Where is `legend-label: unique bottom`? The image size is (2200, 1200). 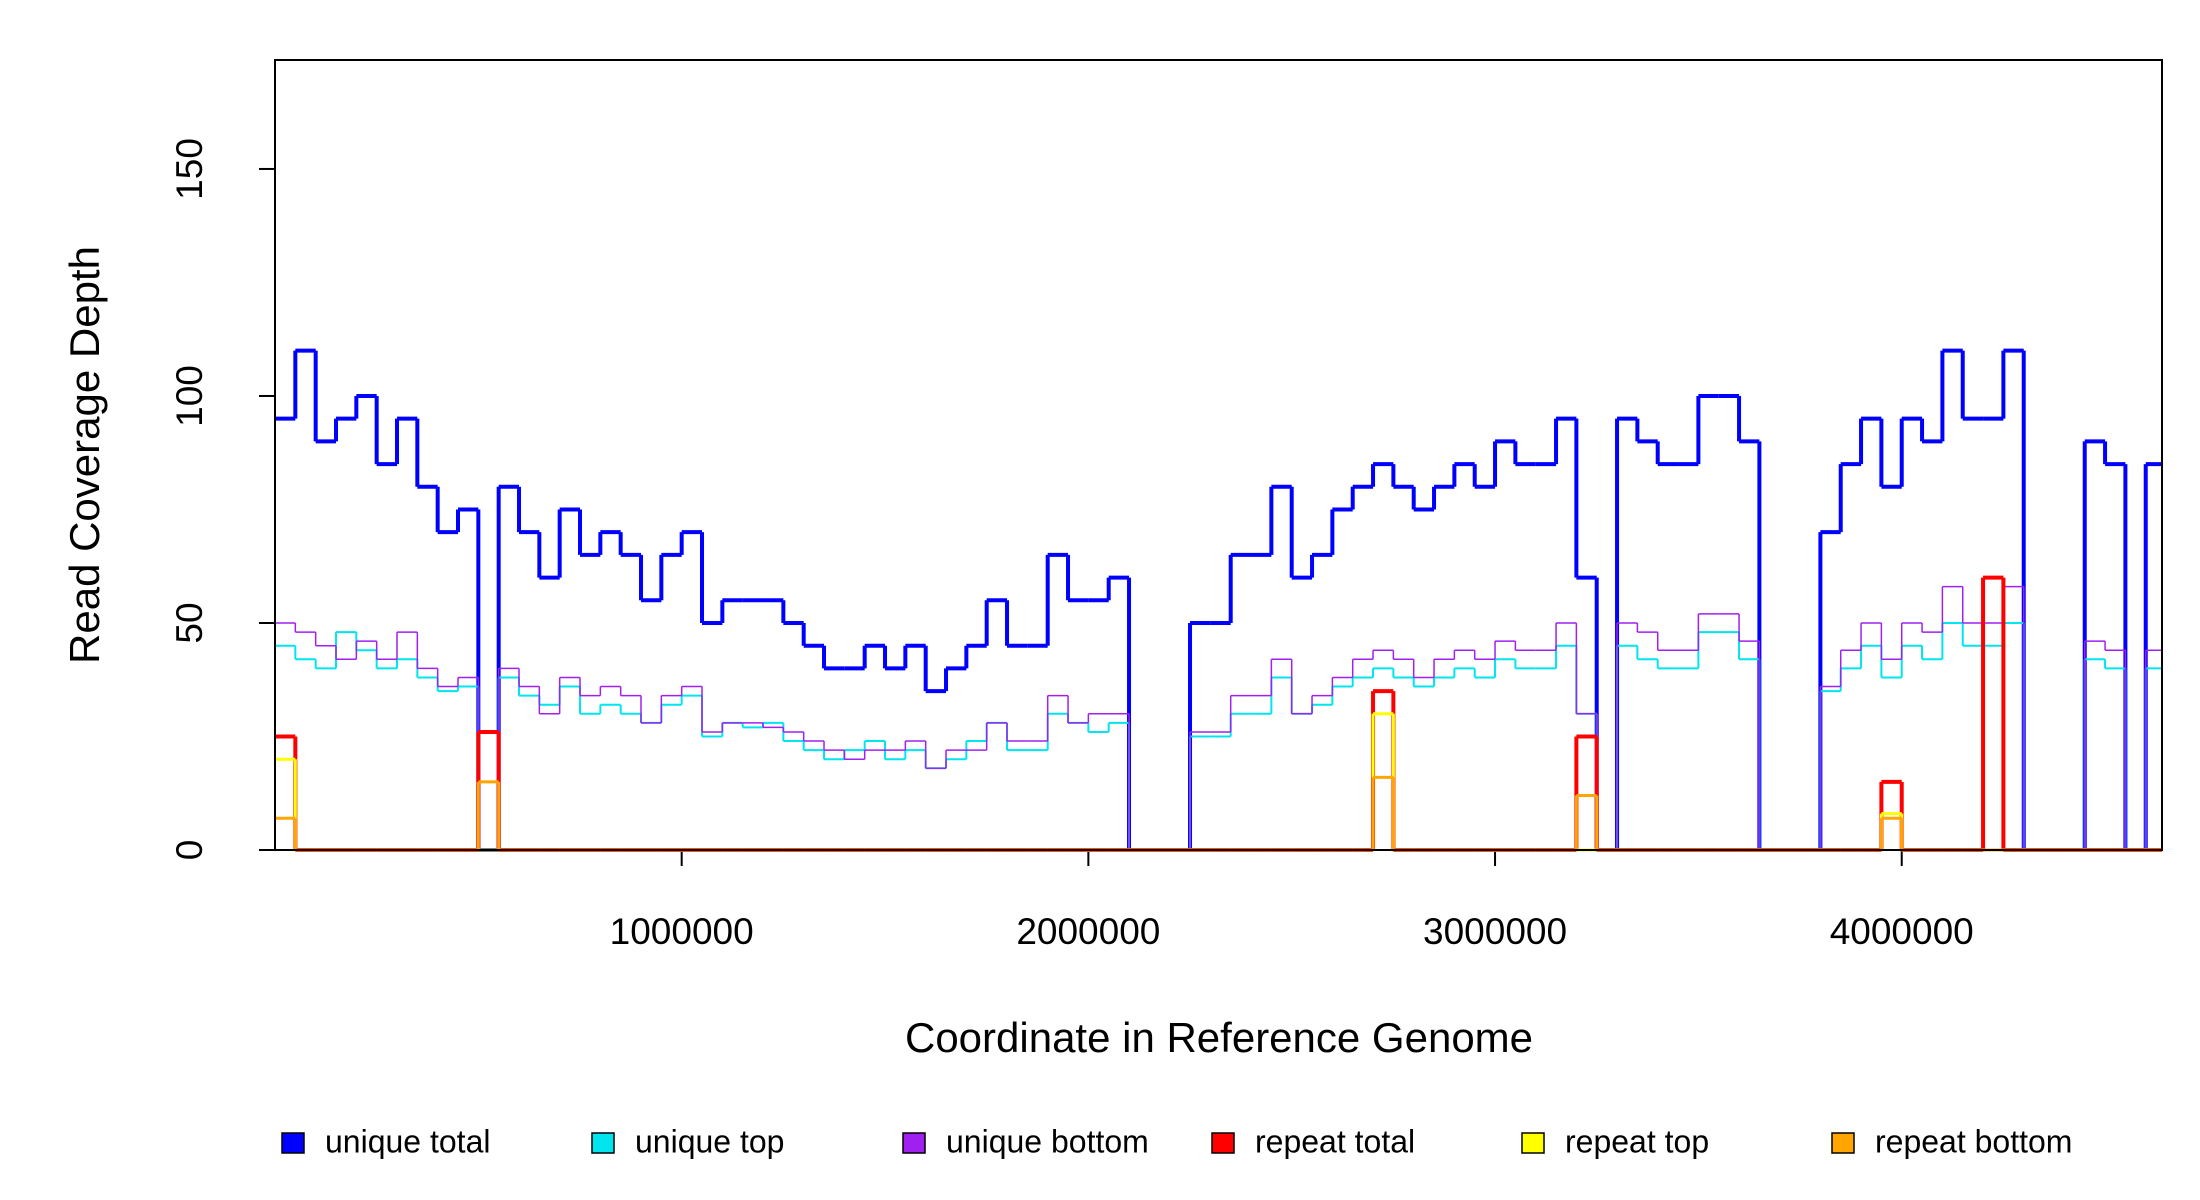
legend-label: unique bottom is located at coordinates (1047, 1141).